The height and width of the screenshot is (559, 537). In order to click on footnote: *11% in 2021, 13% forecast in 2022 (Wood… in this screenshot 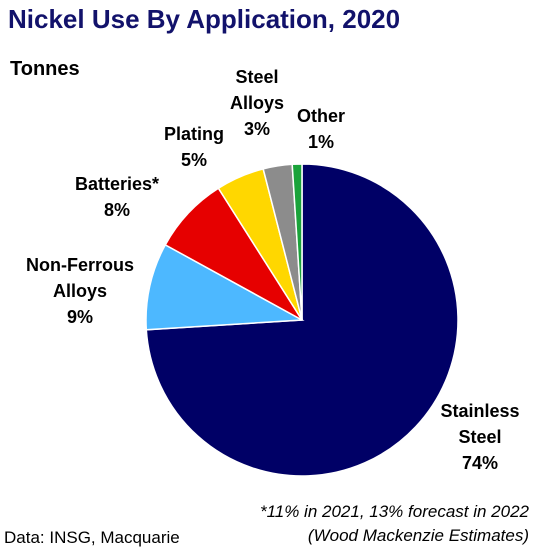, I will do `click(394, 524)`.